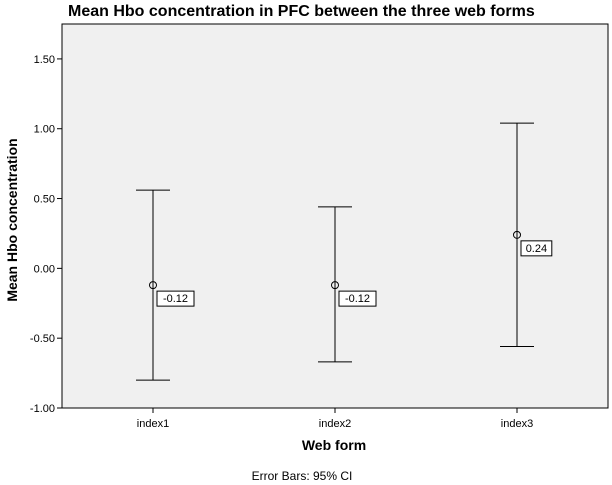 This screenshot has height=485, width=612. What do you see at coordinates (44, 130) in the screenshot?
I see `y-tick-label: 1.00` at bounding box center [44, 130].